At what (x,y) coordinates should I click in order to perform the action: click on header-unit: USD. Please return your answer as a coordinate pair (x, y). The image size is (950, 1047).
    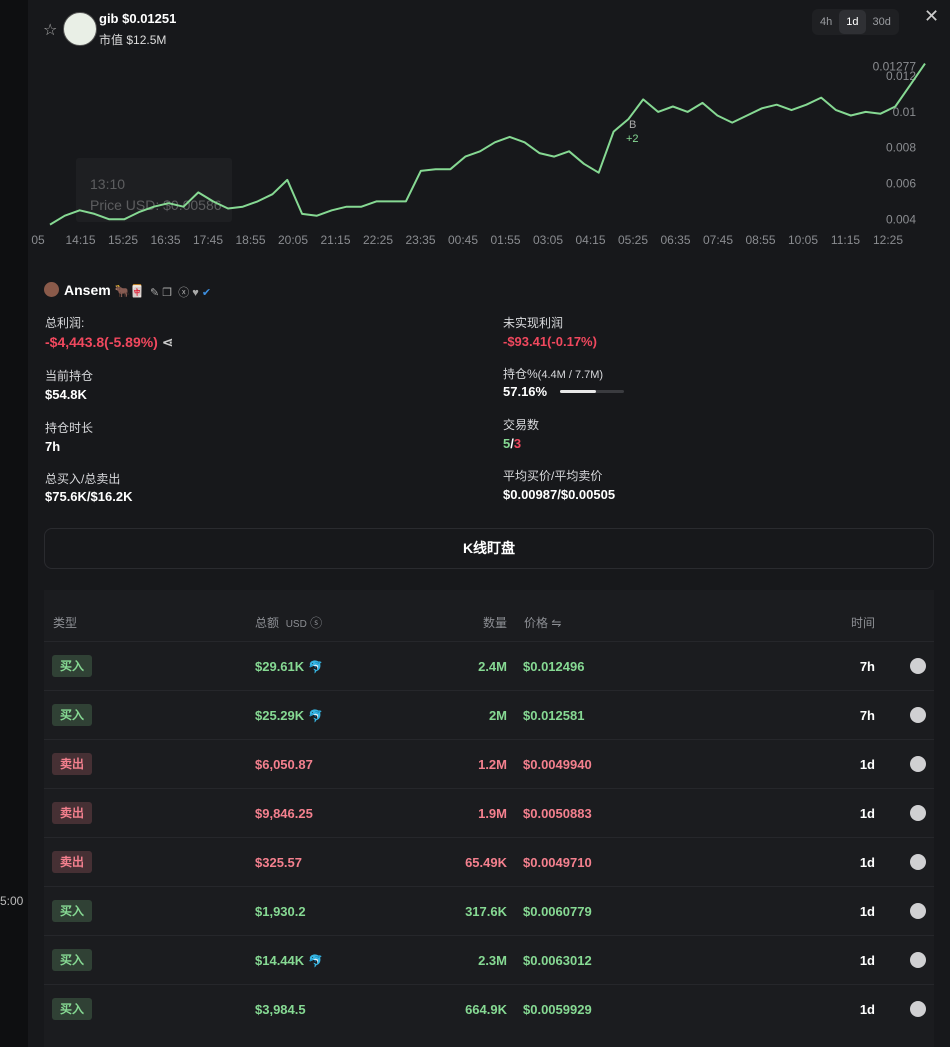
    Looking at the image, I should click on (296, 624).